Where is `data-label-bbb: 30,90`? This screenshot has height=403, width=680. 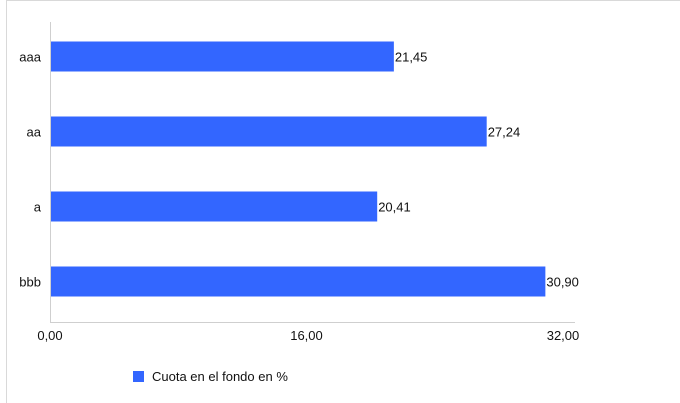 data-label-bbb: 30,90 is located at coordinates (562, 282).